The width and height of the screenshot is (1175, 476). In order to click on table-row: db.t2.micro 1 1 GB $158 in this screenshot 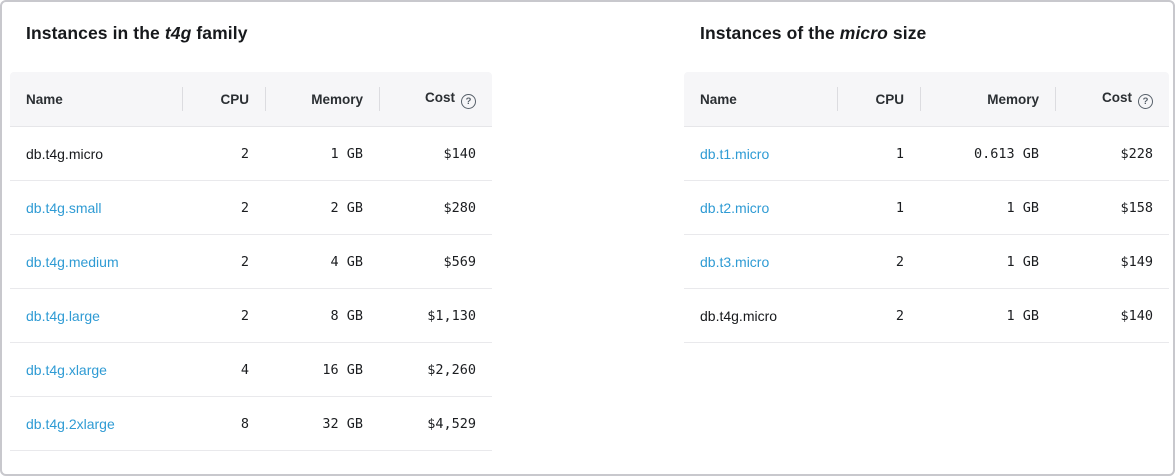, I will do `click(926, 208)`.